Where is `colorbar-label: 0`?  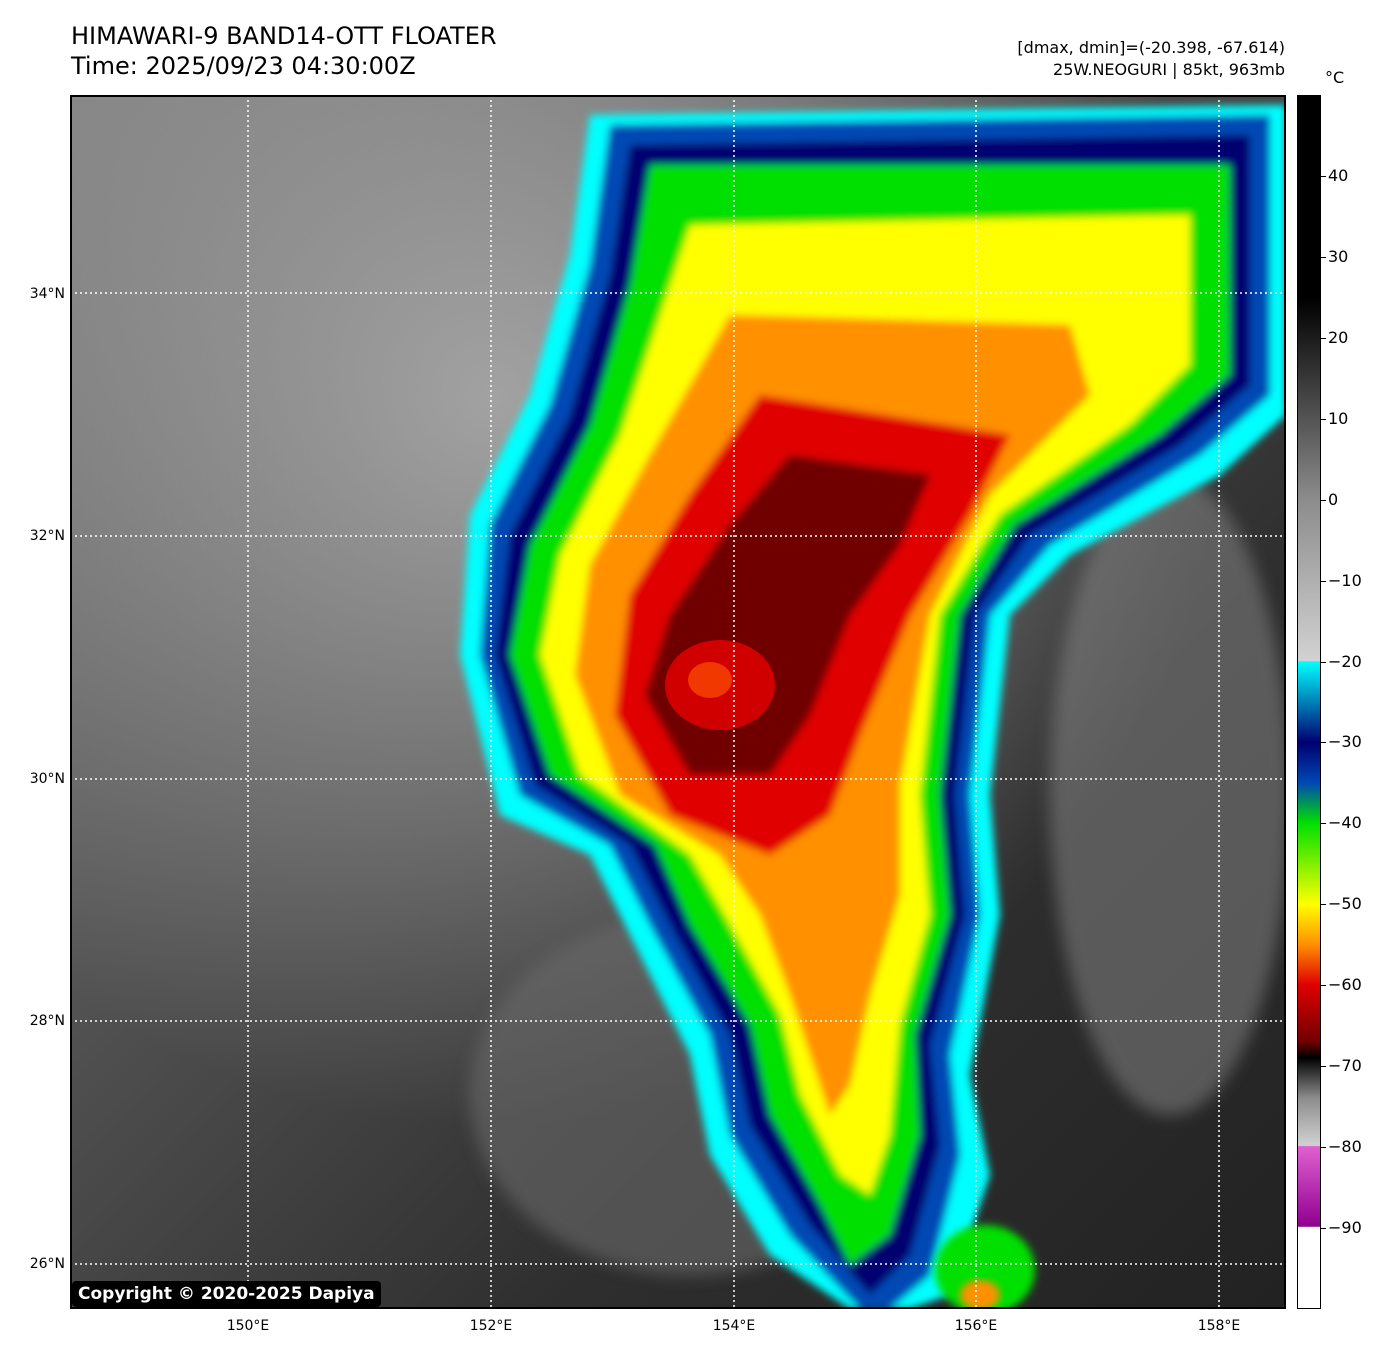
colorbar-label: 0 is located at coordinates (1333, 499).